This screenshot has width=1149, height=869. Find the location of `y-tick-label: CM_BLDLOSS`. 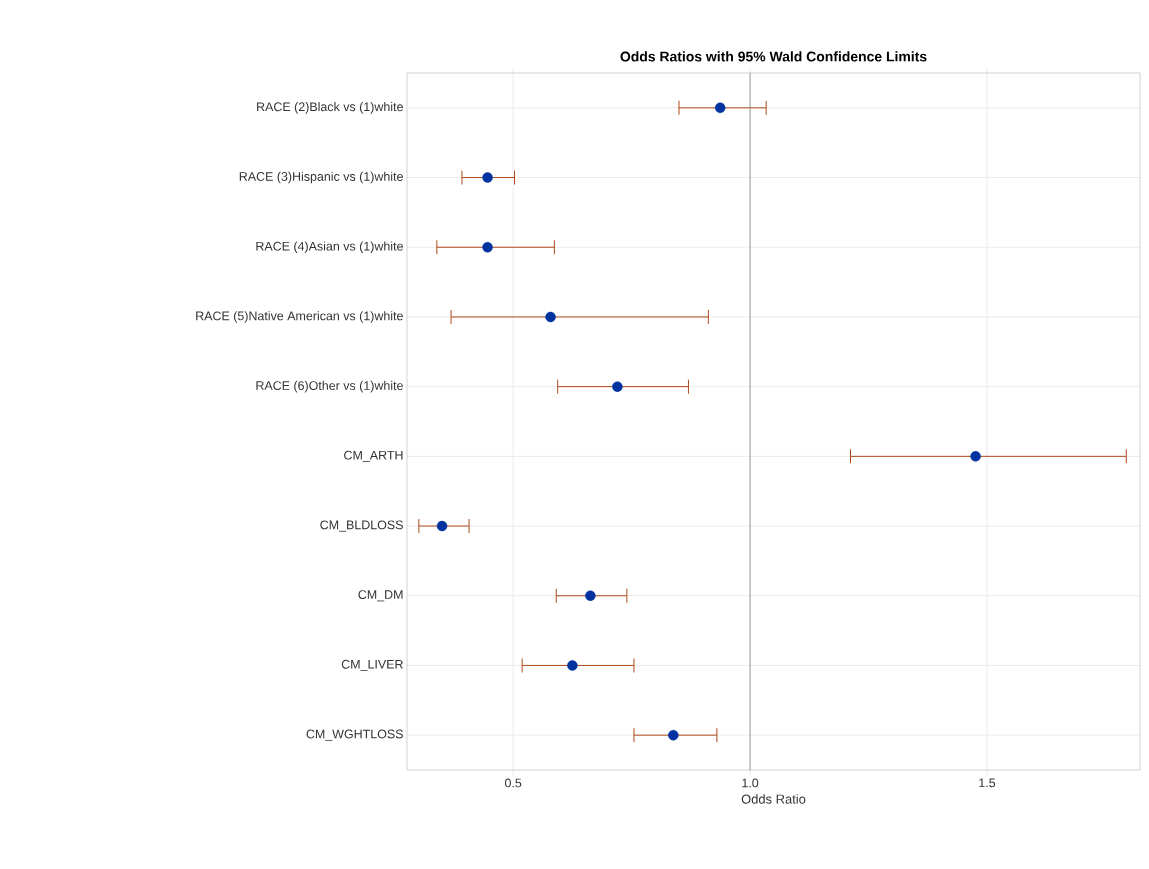

y-tick-label: CM_BLDLOSS is located at coordinates (361, 526).